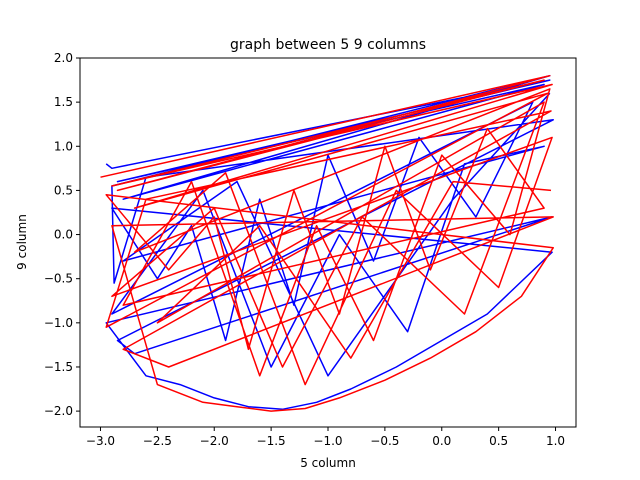  What do you see at coordinates (157, 441) in the screenshot?
I see `x-tick-label: −2.5` at bounding box center [157, 441].